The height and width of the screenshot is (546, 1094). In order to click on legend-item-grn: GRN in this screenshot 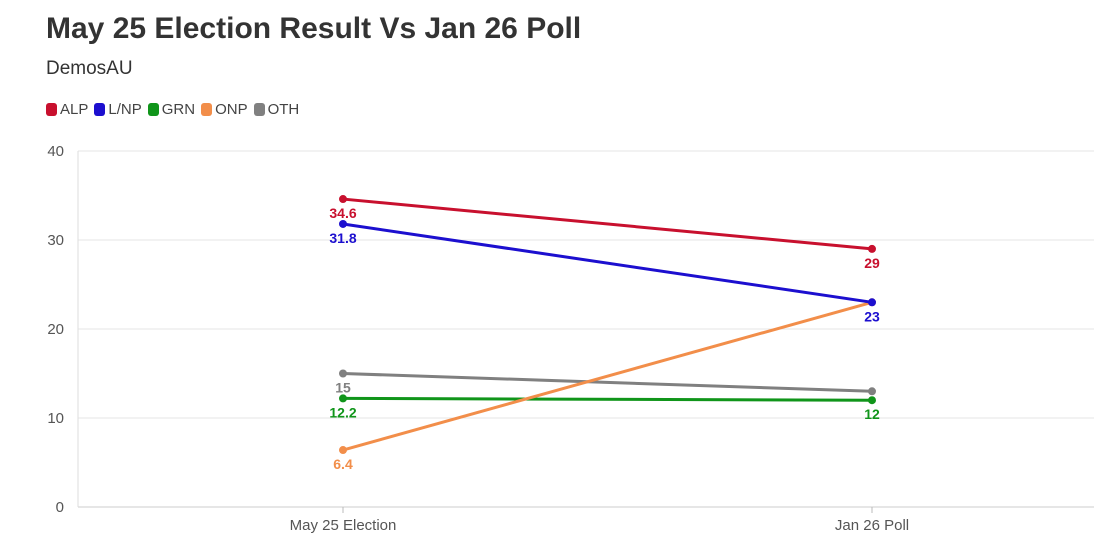, I will do `click(171, 109)`.